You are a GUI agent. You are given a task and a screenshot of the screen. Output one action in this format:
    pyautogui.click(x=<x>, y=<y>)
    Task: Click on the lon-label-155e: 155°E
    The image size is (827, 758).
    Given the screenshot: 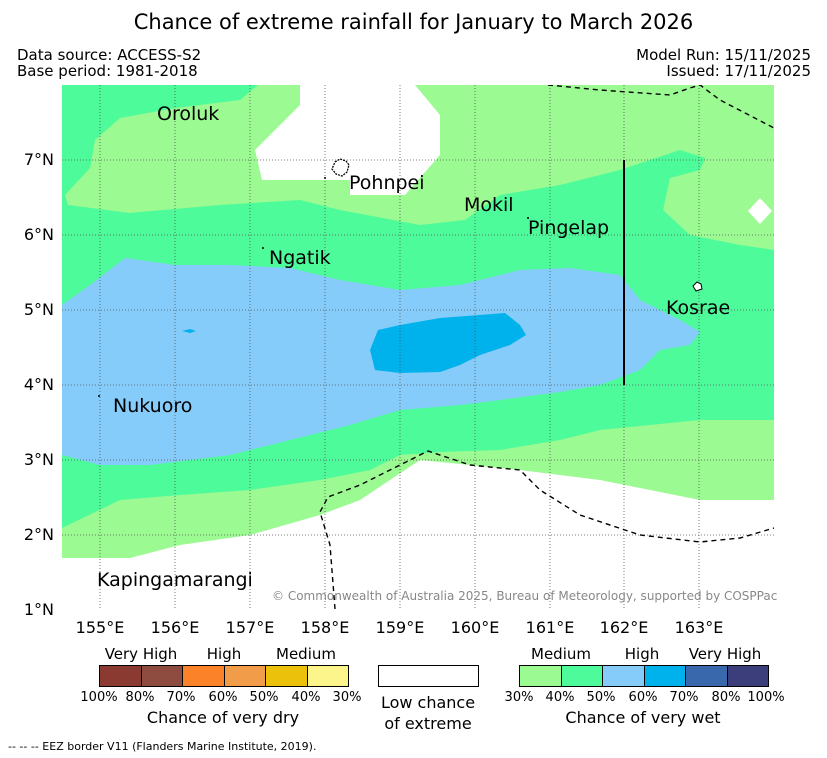 What is the action you would take?
    pyautogui.click(x=100, y=627)
    